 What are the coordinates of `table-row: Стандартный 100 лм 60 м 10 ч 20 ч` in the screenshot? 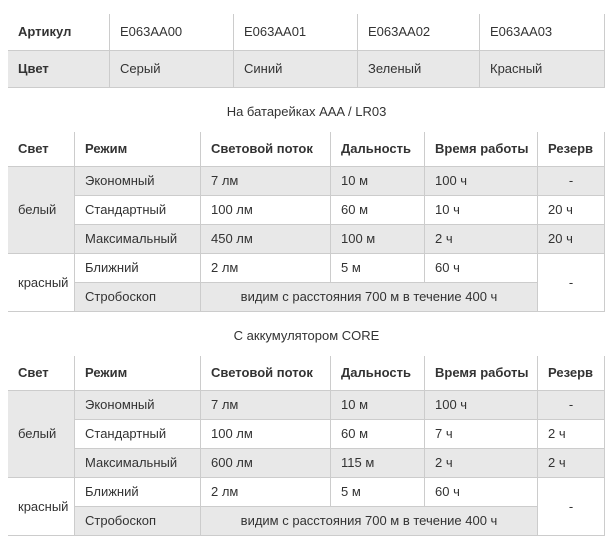 It's located at (306, 210).